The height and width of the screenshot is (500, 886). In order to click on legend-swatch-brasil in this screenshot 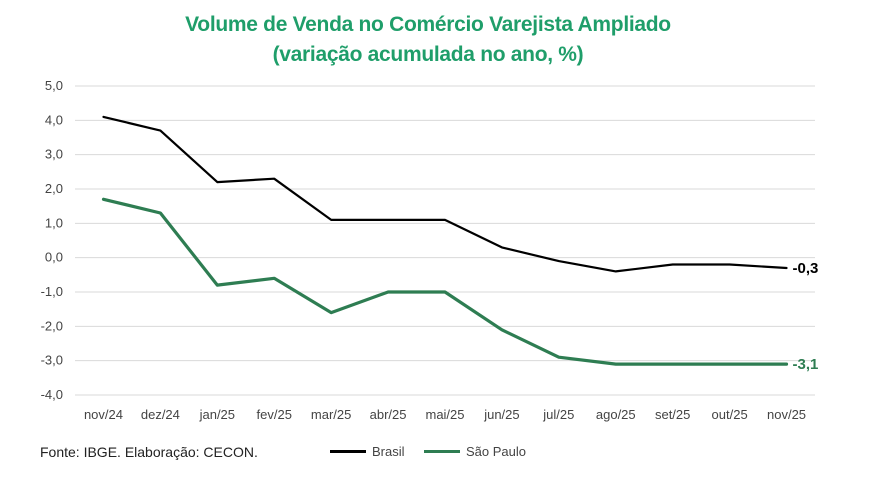, I will do `click(348, 451)`.